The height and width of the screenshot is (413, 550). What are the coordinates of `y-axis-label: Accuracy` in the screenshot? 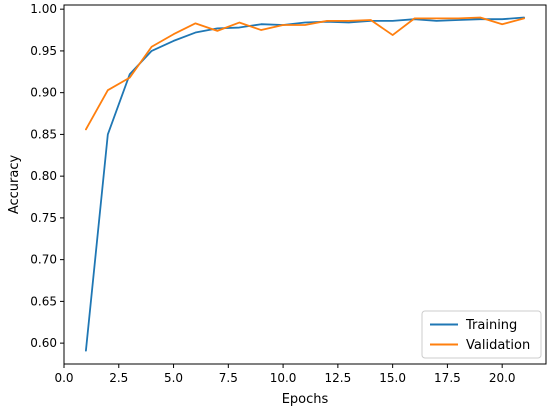 It's located at (14, 185).